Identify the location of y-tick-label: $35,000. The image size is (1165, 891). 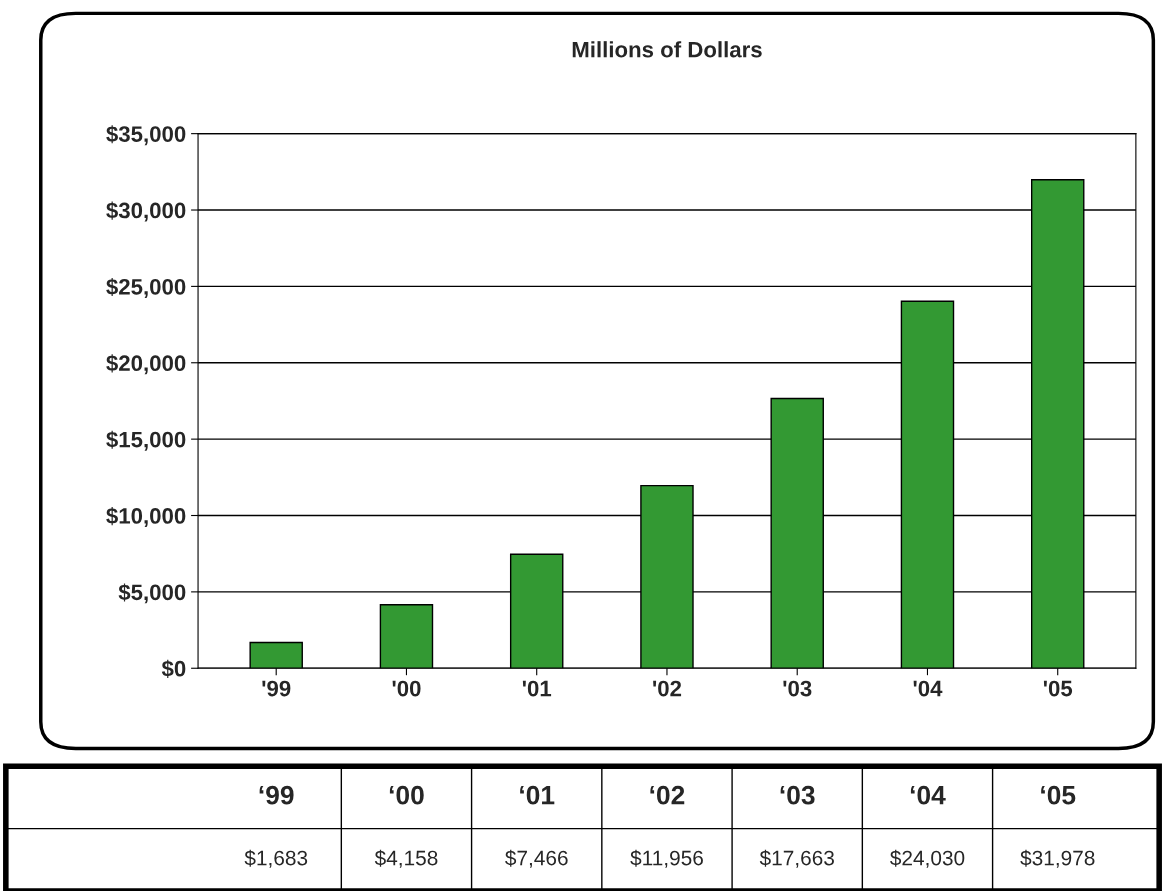
(146, 135).